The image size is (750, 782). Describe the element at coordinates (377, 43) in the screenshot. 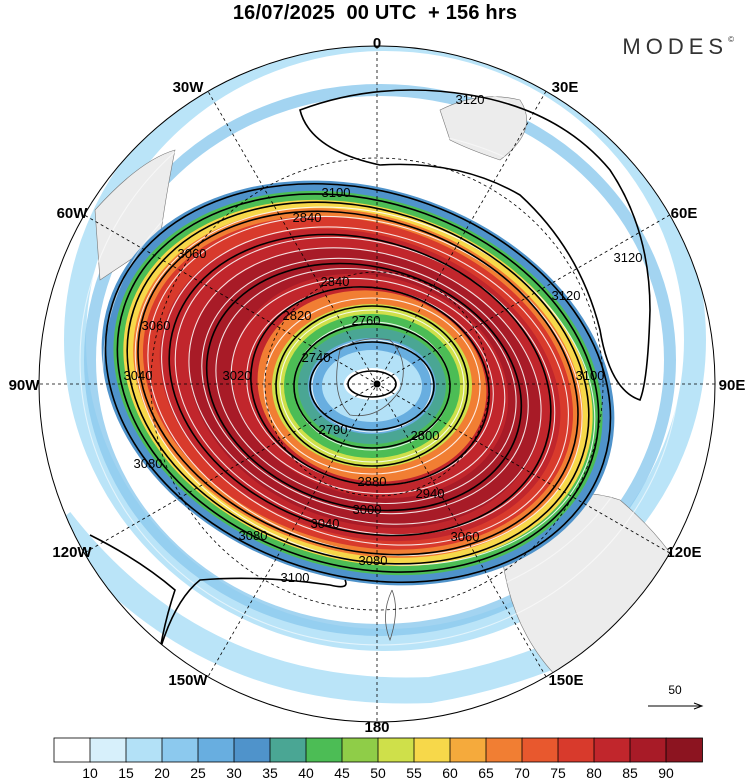

I see `longitude-label: 0` at that location.